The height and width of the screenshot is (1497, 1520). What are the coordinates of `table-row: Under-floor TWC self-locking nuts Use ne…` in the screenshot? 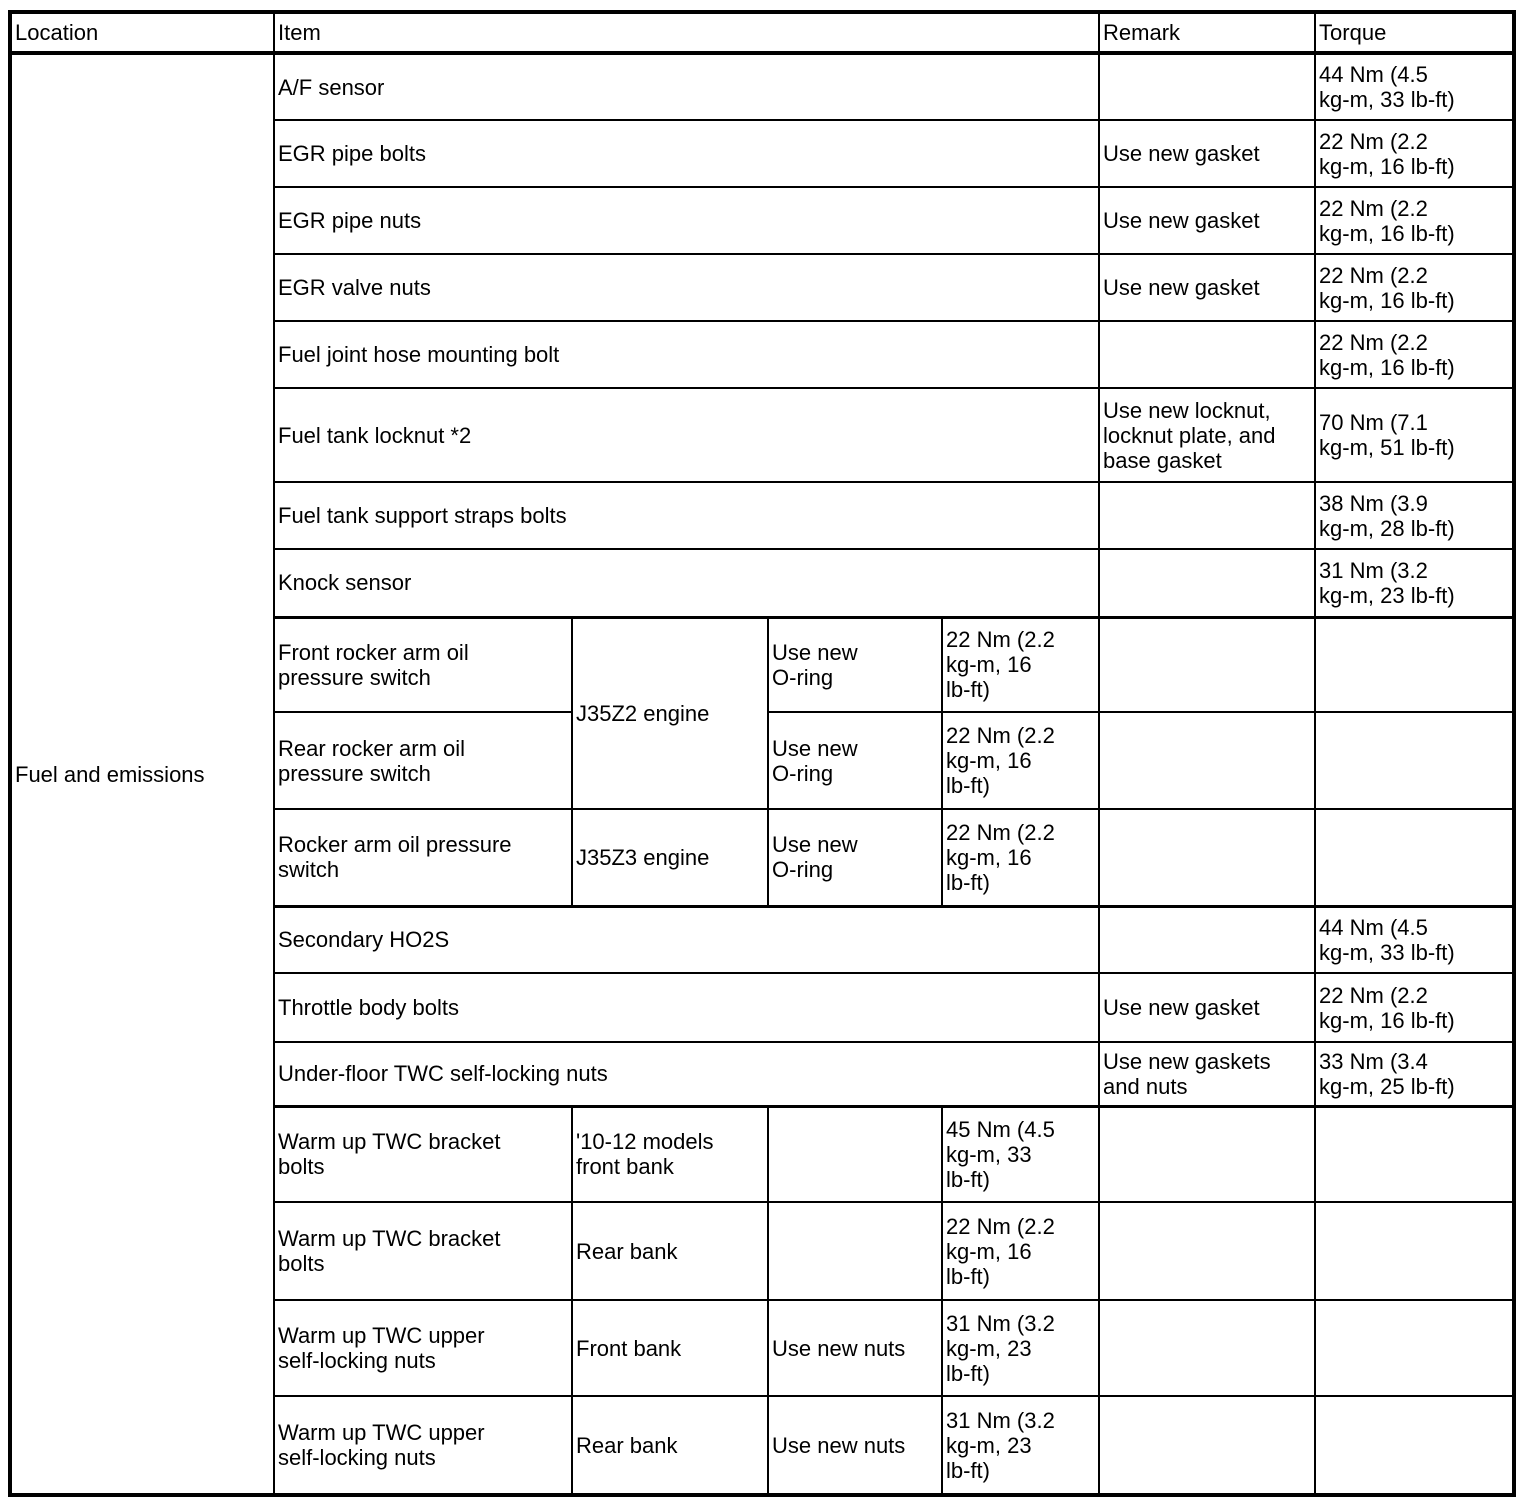 It's located at (763, 1074).